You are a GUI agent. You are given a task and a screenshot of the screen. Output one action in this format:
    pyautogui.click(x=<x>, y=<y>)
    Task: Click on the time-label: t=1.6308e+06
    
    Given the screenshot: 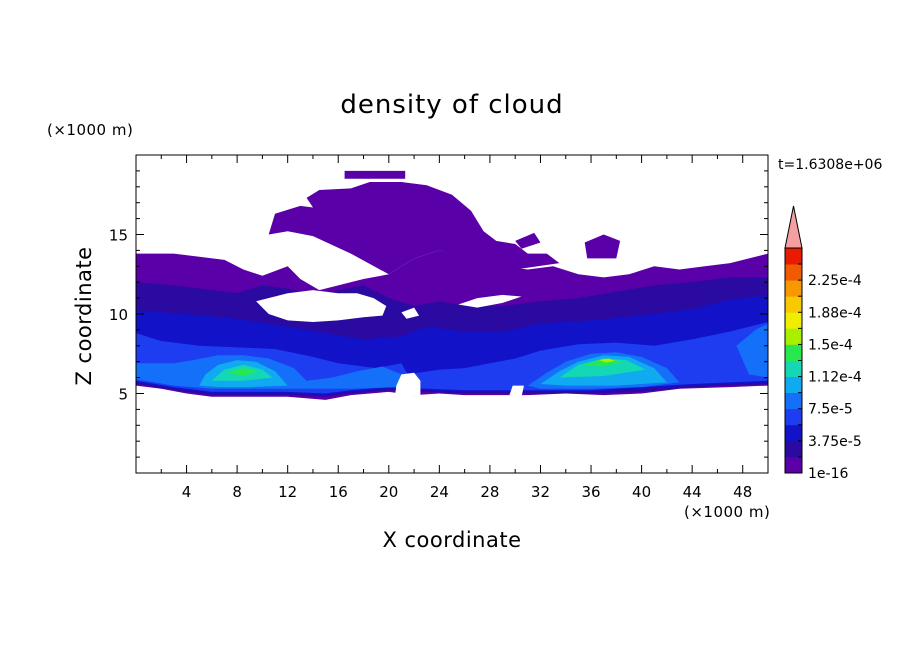 What is the action you would take?
    pyautogui.click(x=830, y=165)
    